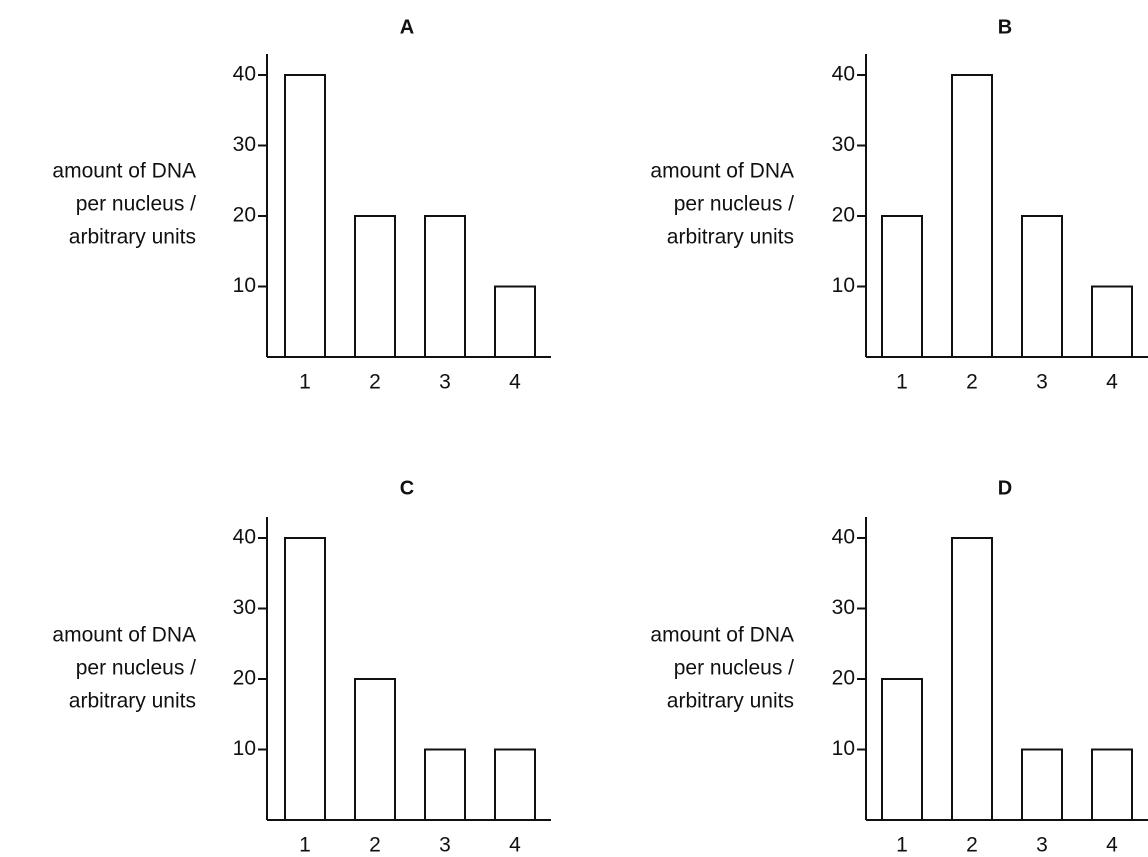 Image resolution: width=1148 pixels, height=857 pixels. Describe the element at coordinates (407, 488) in the screenshot. I see `chart-title: C` at that location.